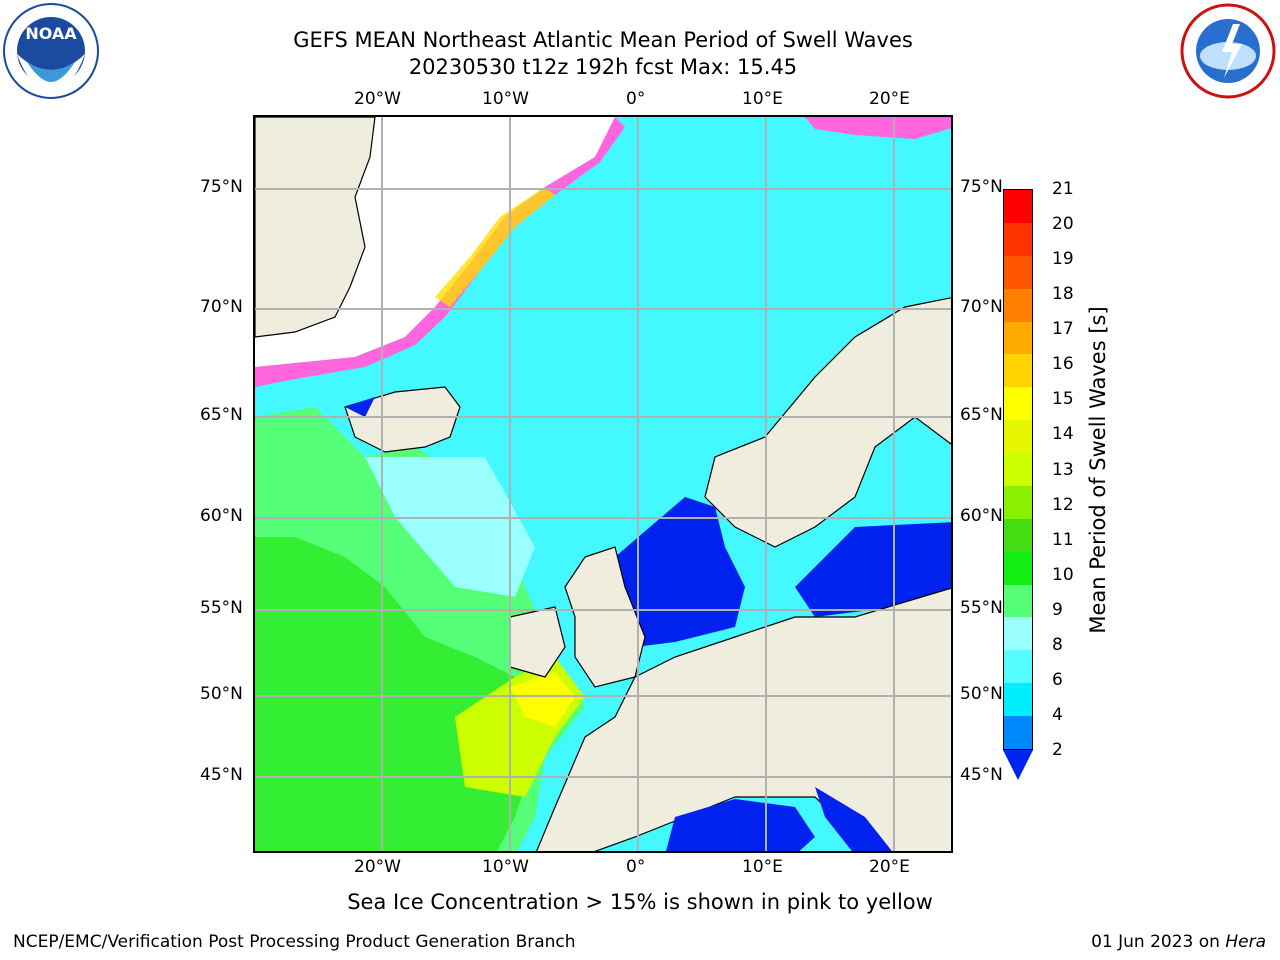  I want to click on lat-label-right: 50°N, so click(981, 694).